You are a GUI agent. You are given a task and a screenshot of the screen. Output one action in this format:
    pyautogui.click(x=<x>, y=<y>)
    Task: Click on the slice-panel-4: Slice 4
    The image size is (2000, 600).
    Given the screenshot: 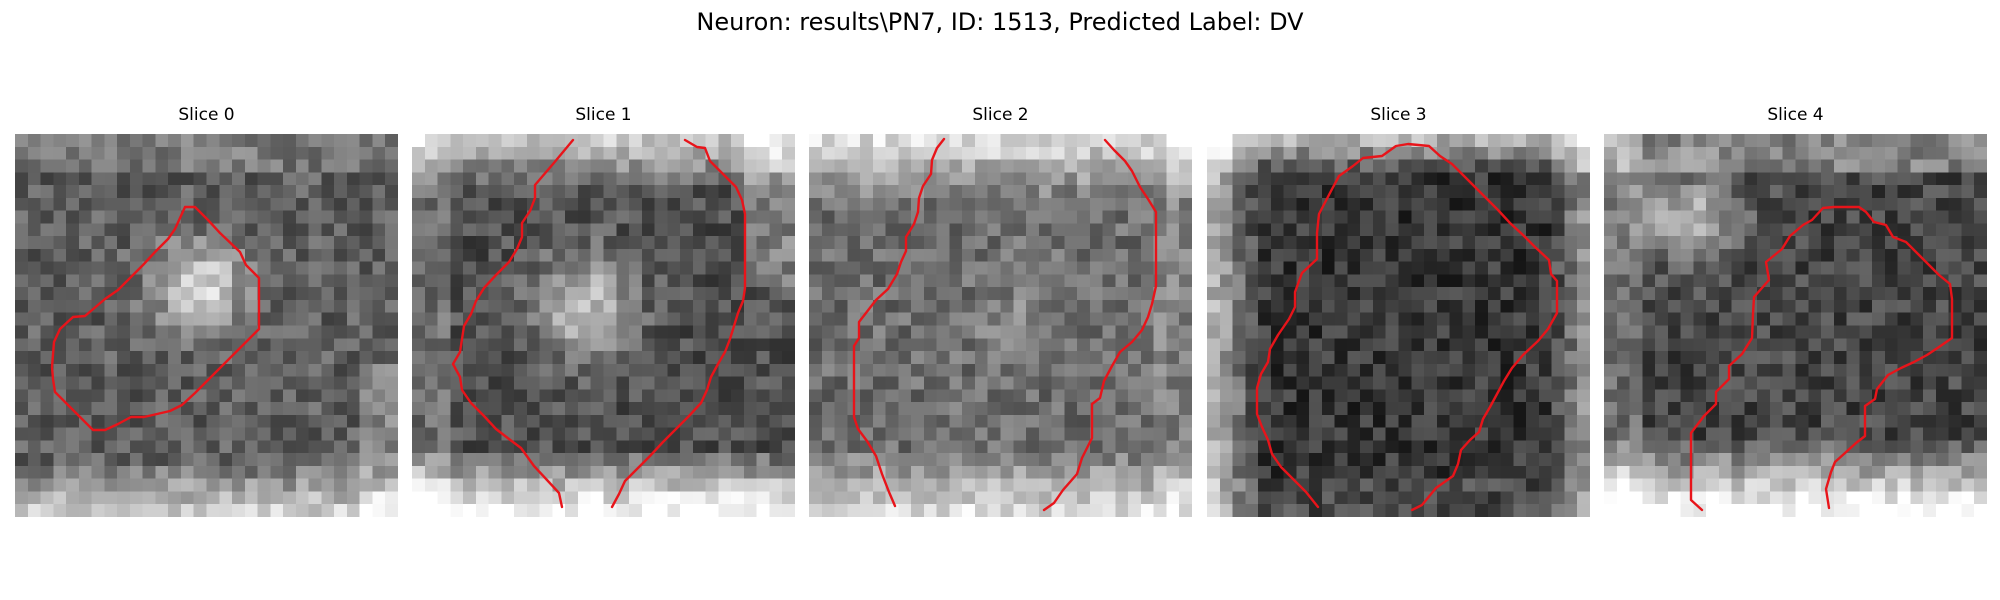 What is the action you would take?
    pyautogui.click(x=1795, y=311)
    